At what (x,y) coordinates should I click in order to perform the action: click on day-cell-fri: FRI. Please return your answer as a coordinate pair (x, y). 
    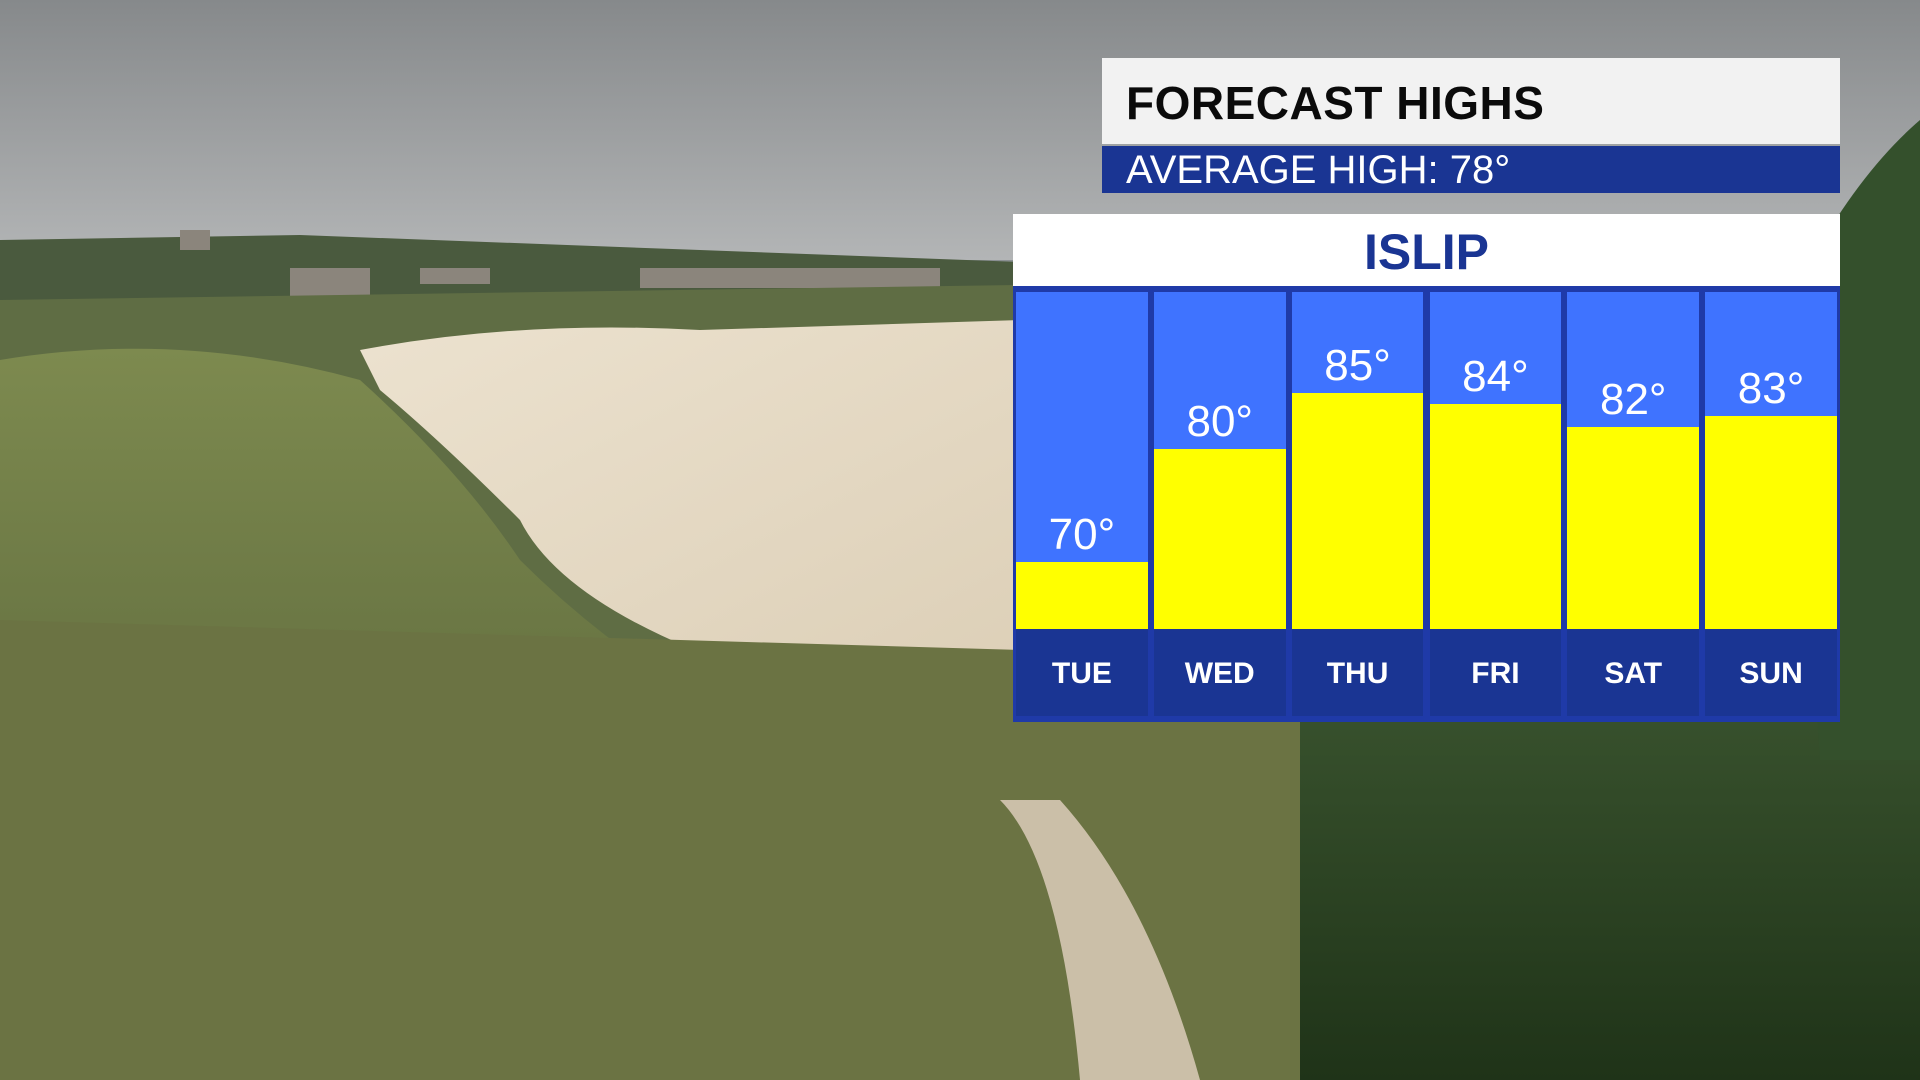
    Looking at the image, I should click on (1495, 672).